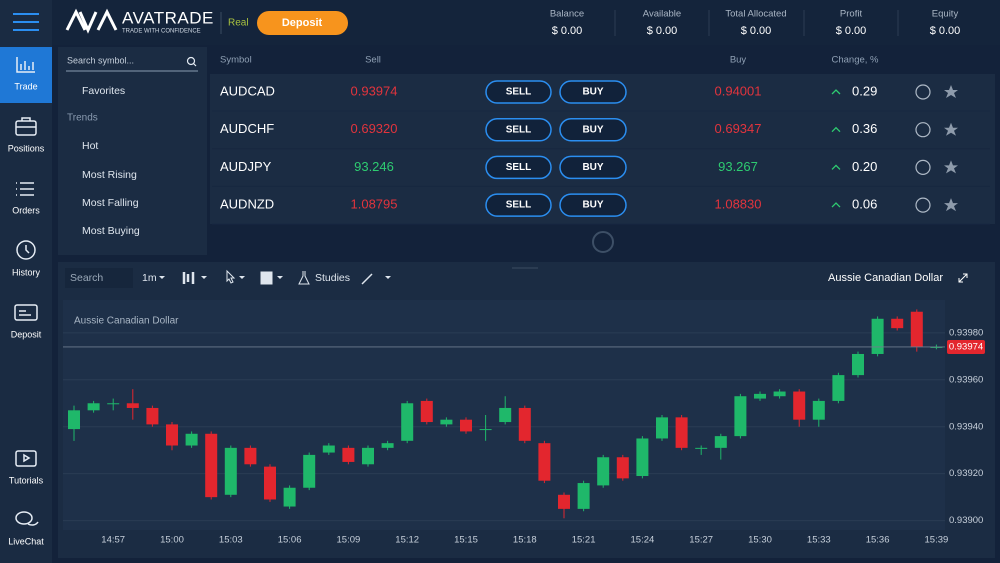 This screenshot has height=563, width=1000. I want to click on layout-icon, so click(266, 278).